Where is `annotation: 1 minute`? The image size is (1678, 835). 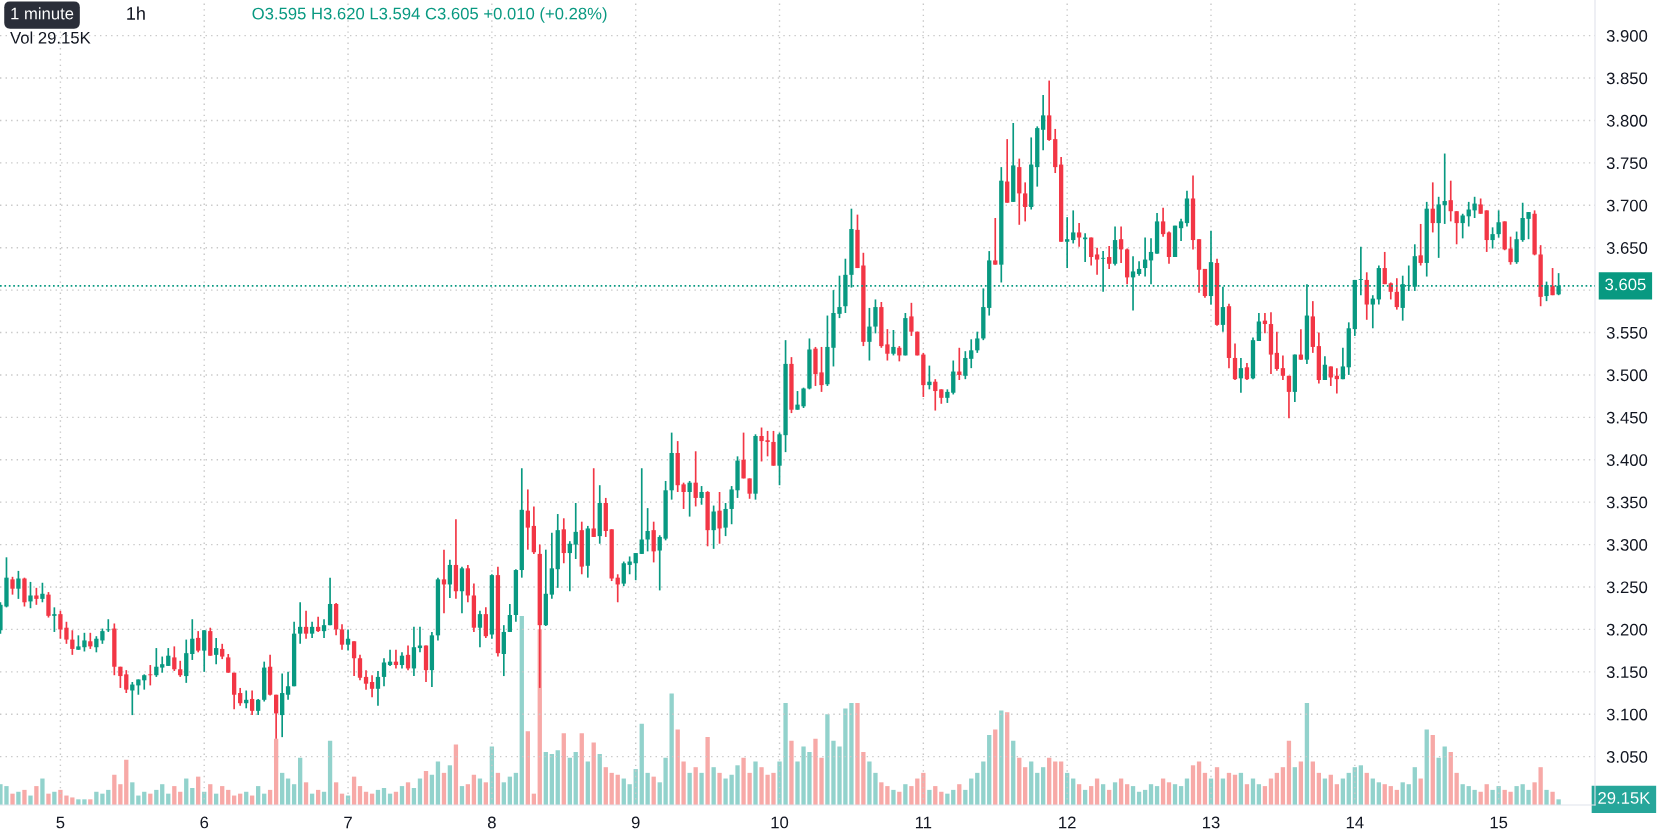
annotation: 1 minute is located at coordinates (42, 13).